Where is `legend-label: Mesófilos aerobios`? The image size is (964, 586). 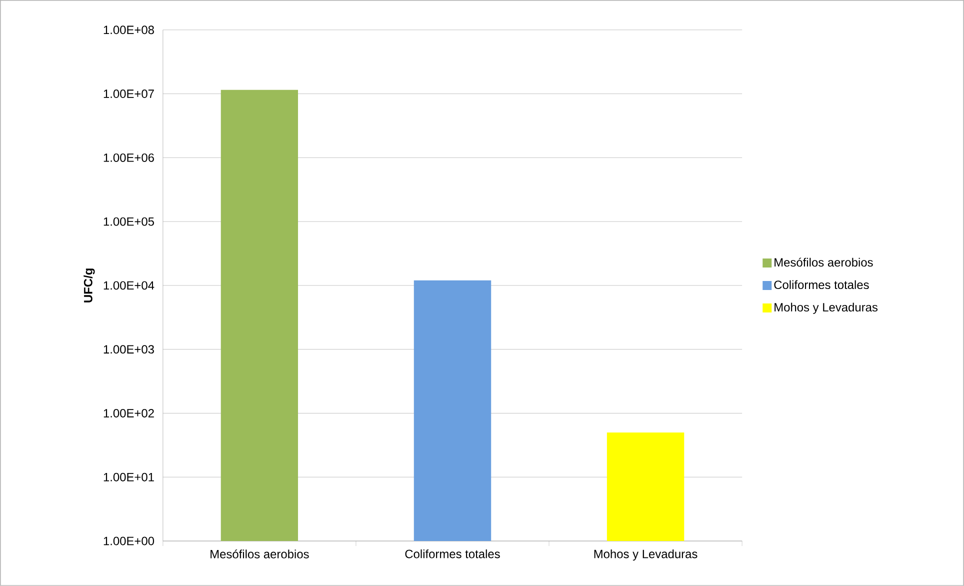
legend-label: Mesófilos aerobios is located at coordinates (823, 262).